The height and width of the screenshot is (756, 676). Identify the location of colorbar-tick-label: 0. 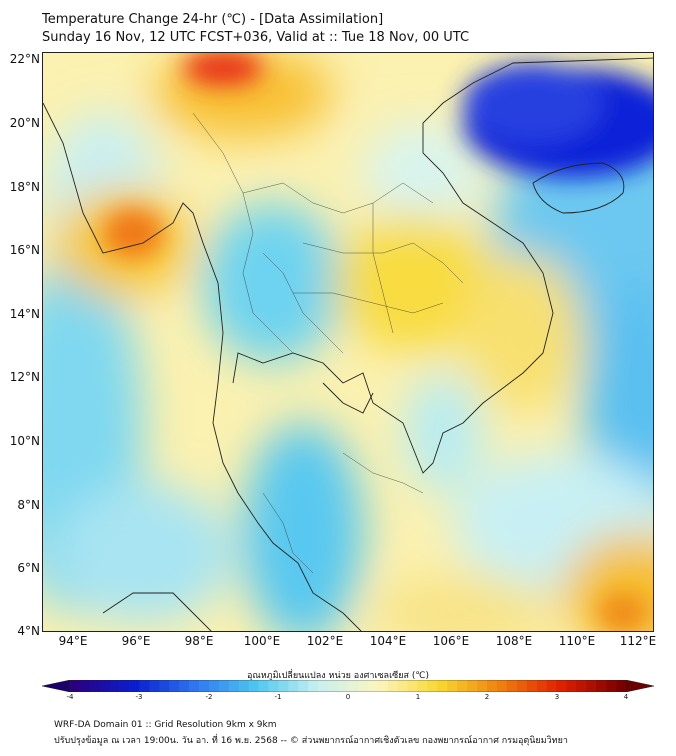
(348, 697).